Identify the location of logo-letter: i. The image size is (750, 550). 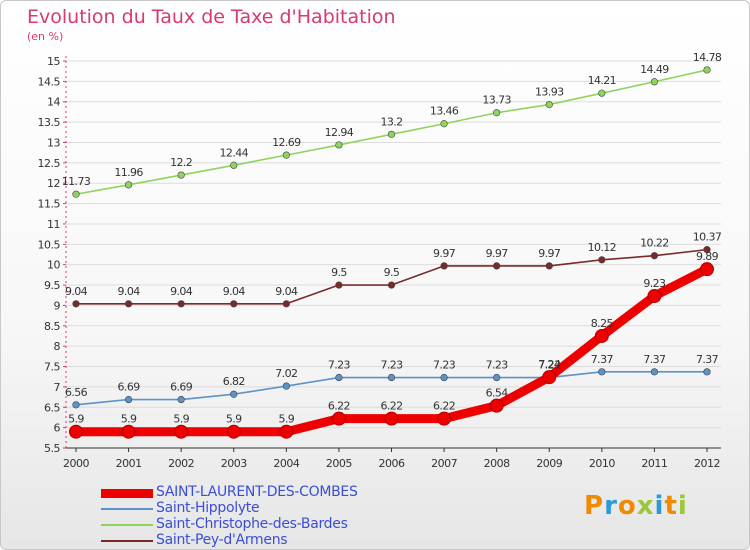
(659, 506).